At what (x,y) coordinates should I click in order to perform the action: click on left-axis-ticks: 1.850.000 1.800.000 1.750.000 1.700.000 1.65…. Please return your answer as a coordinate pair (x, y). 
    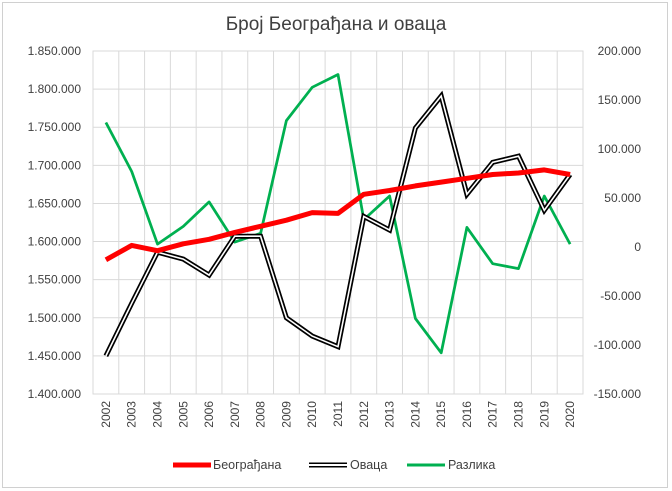
    Looking at the image, I should click on (55, 222).